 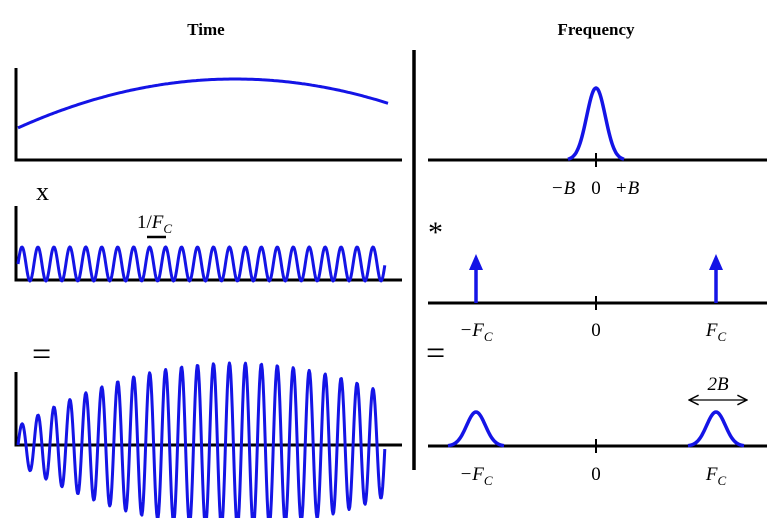 What do you see at coordinates (596, 474) in the screenshot?
I see `zero-label-3: 0` at bounding box center [596, 474].